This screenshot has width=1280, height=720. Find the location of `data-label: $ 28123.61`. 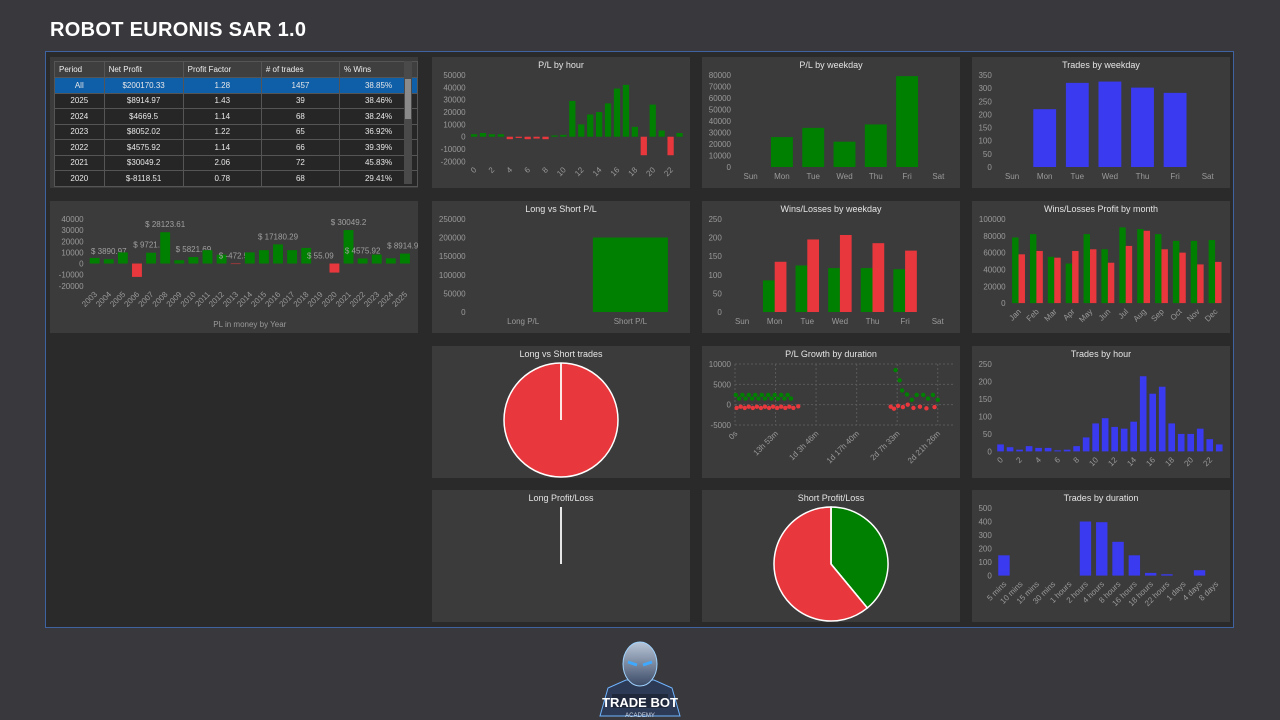

data-label: $ 28123.61 is located at coordinates (165, 224).